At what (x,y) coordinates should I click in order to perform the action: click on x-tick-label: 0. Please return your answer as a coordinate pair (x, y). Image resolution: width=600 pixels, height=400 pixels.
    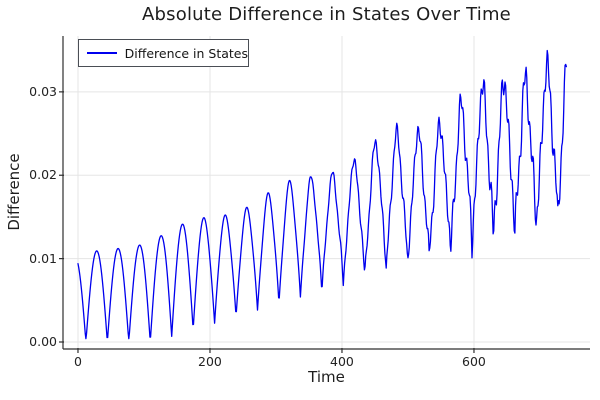
    Looking at the image, I should click on (77, 361).